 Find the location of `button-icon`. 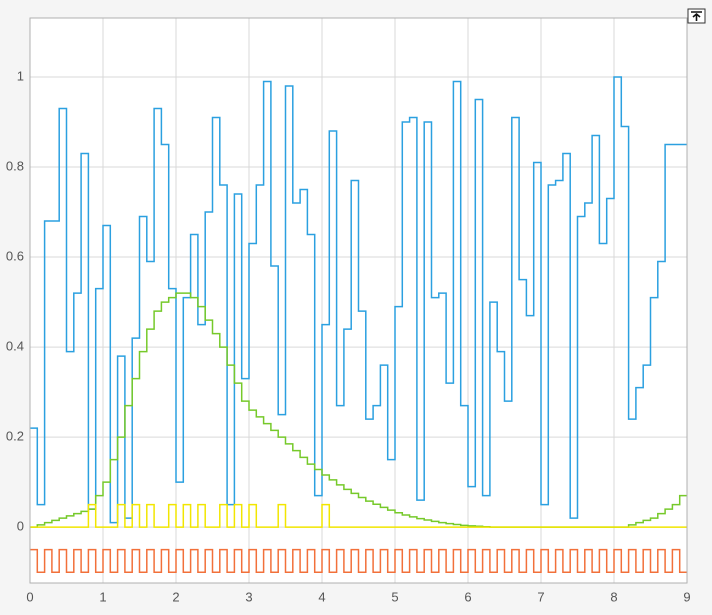

button-icon is located at coordinates (696, 16).